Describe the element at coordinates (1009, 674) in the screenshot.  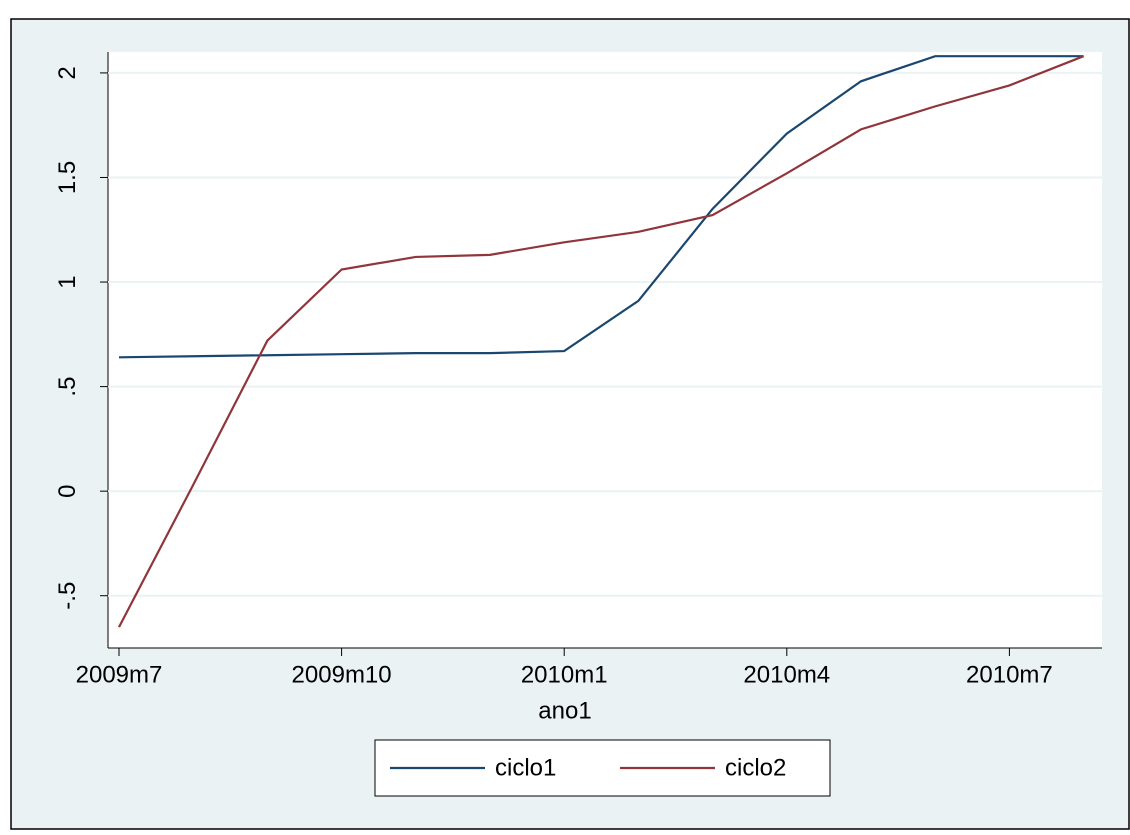
I see `x-tick-label: 2010m7` at that location.